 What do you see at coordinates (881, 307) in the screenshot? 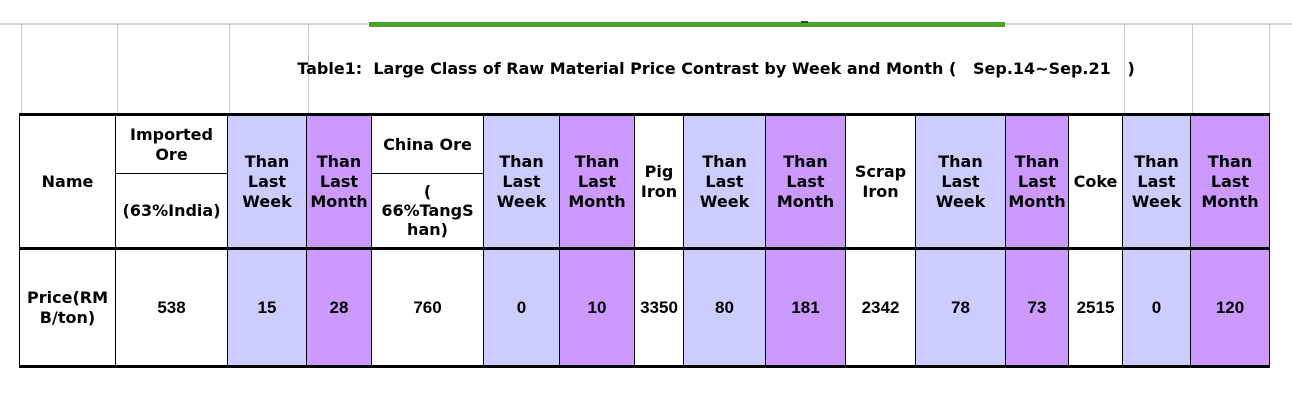
I see `data-cell-scrap-iron-price: 2342` at bounding box center [881, 307].